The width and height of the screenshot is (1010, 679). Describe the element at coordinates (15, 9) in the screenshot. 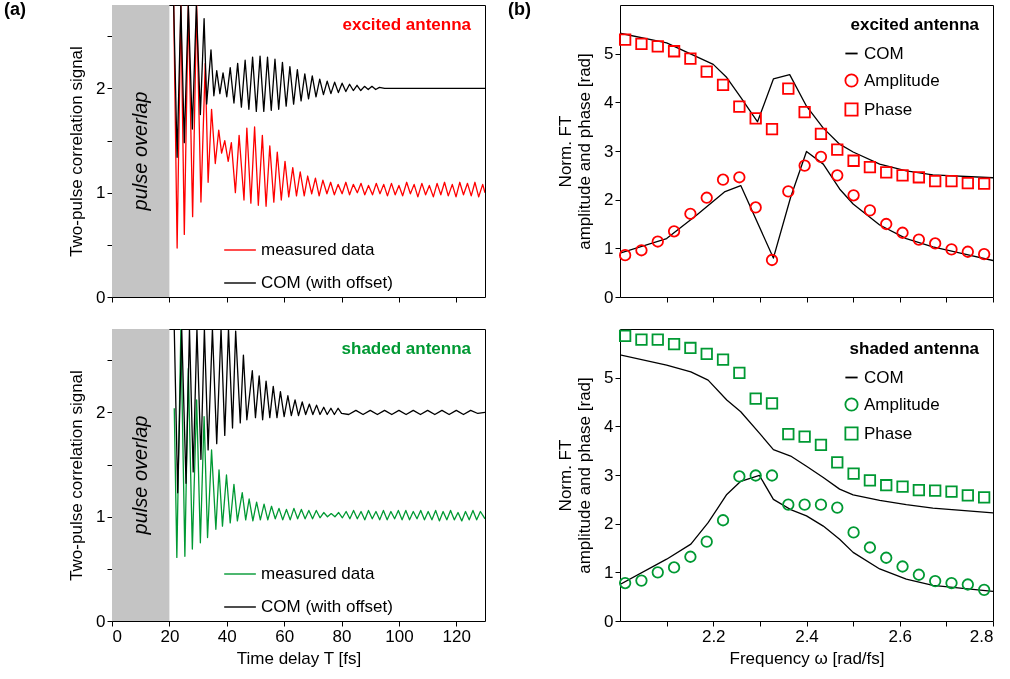

I see `chart-title: (a)` at that location.